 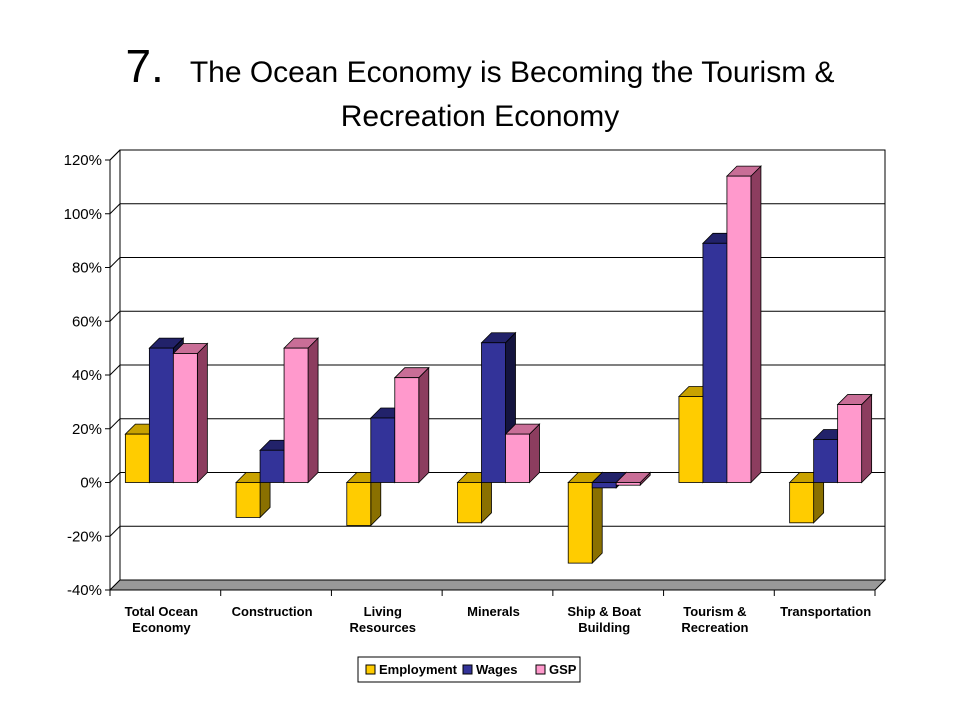 I want to click on x-category-label: Total Ocean, so click(x=162, y=611).